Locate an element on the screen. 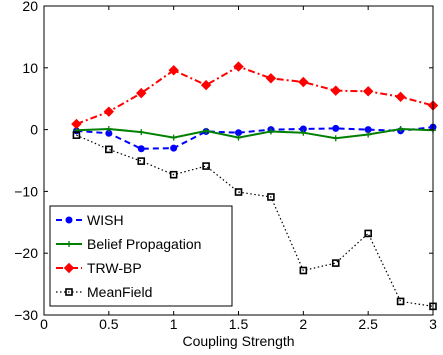  y-tick-label: 0 is located at coordinates (34, 130).